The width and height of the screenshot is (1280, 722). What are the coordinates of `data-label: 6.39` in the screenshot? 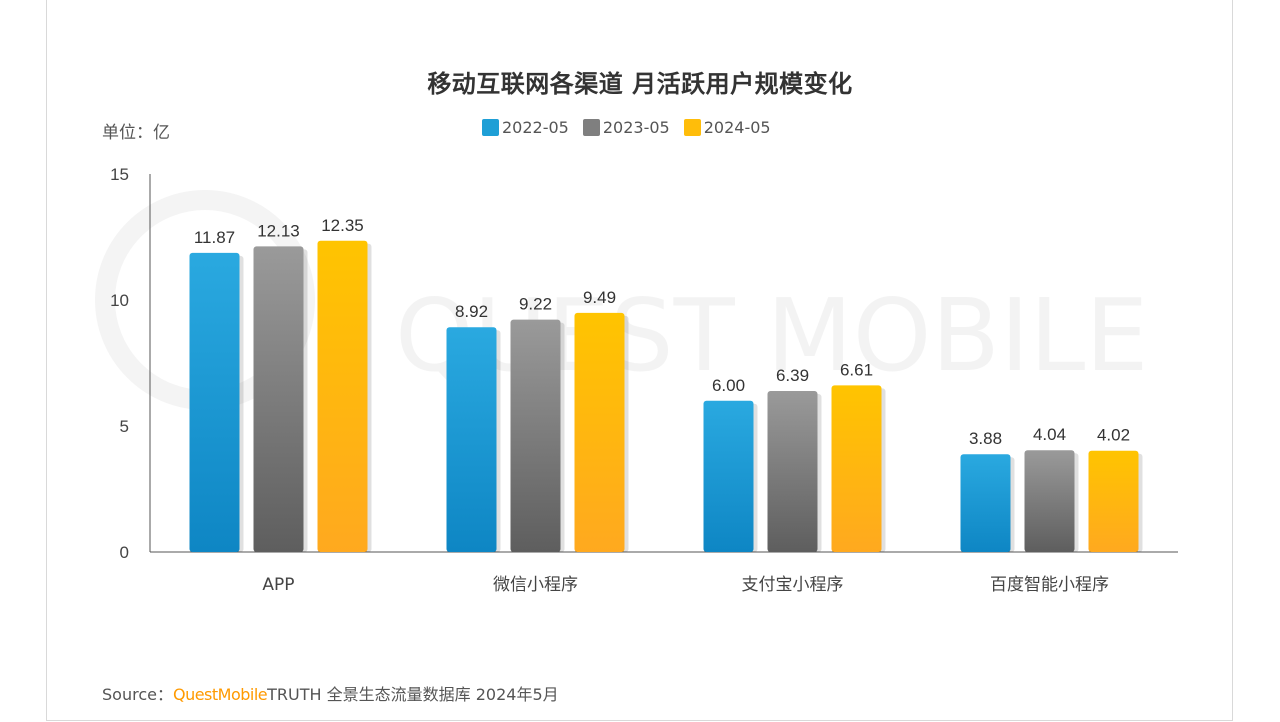 It's located at (792, 375).